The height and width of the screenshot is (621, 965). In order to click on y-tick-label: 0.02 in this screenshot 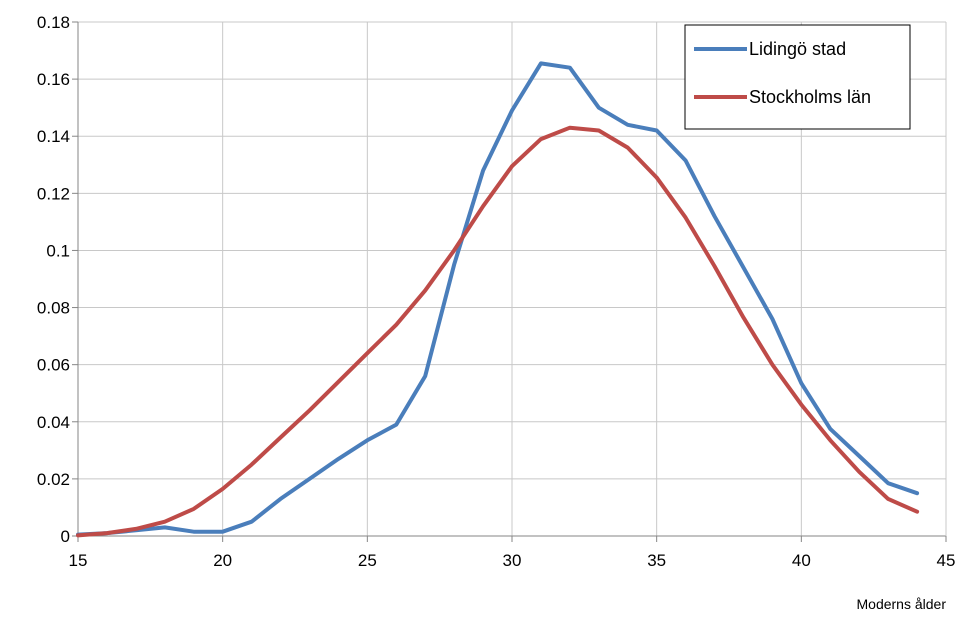, I will do `click(53, 479)`.